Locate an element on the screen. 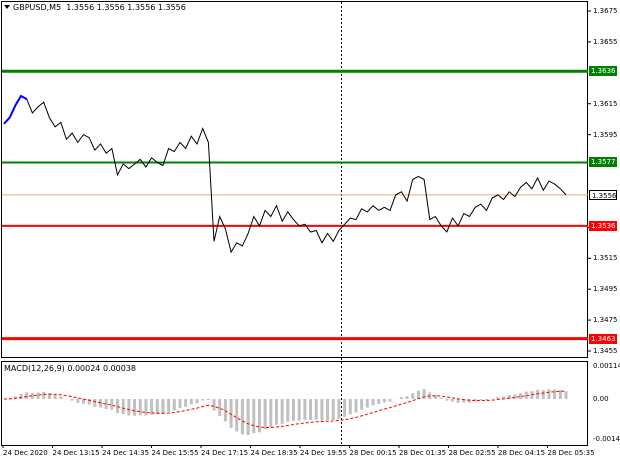 This screenshot has height=465, width=620. macd-scale-top: 0.00114 is located at coordinates (606, 366).